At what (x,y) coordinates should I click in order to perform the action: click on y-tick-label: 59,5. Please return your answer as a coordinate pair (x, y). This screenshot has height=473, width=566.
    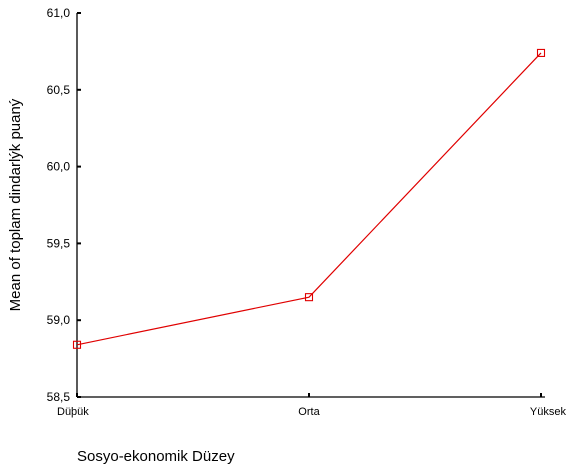
    Looking at the image, I should click on (59, 243).